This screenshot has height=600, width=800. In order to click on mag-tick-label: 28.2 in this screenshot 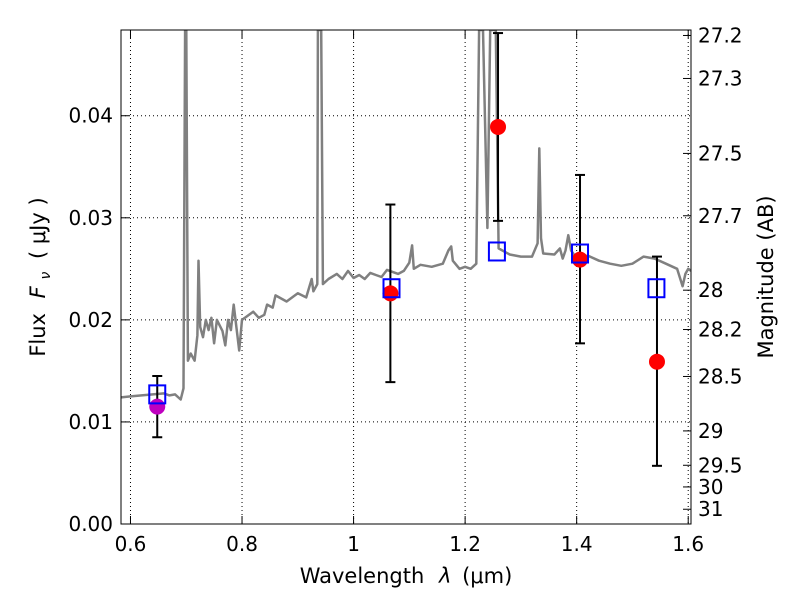, I will do `click(720, 330)`.